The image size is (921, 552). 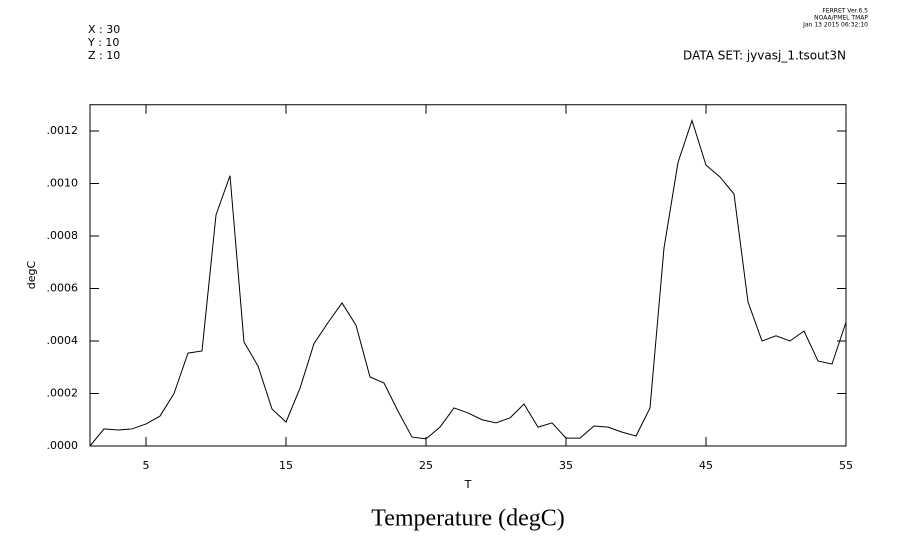 What do you see at coordinates (846, 465) in the screenshot?
I see `x-tick-label: 55` at bounding box center [846, 465].